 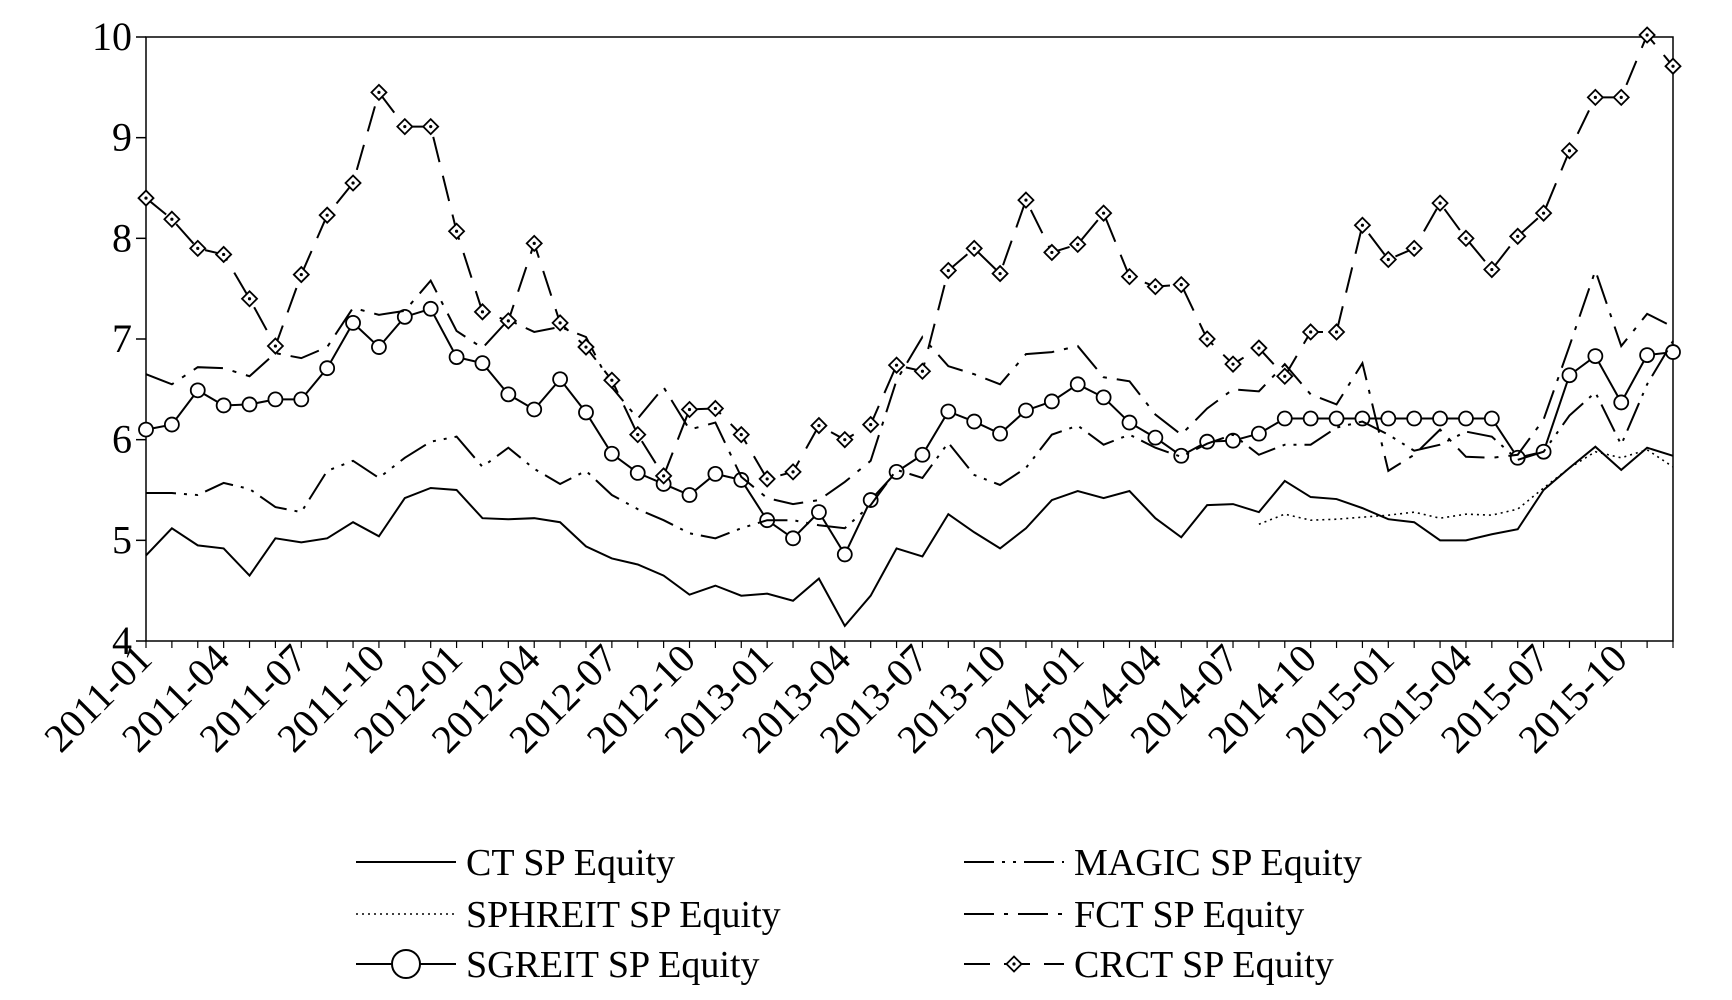 I want to click on y-tick-label: 10, so click(x=112, y=36).